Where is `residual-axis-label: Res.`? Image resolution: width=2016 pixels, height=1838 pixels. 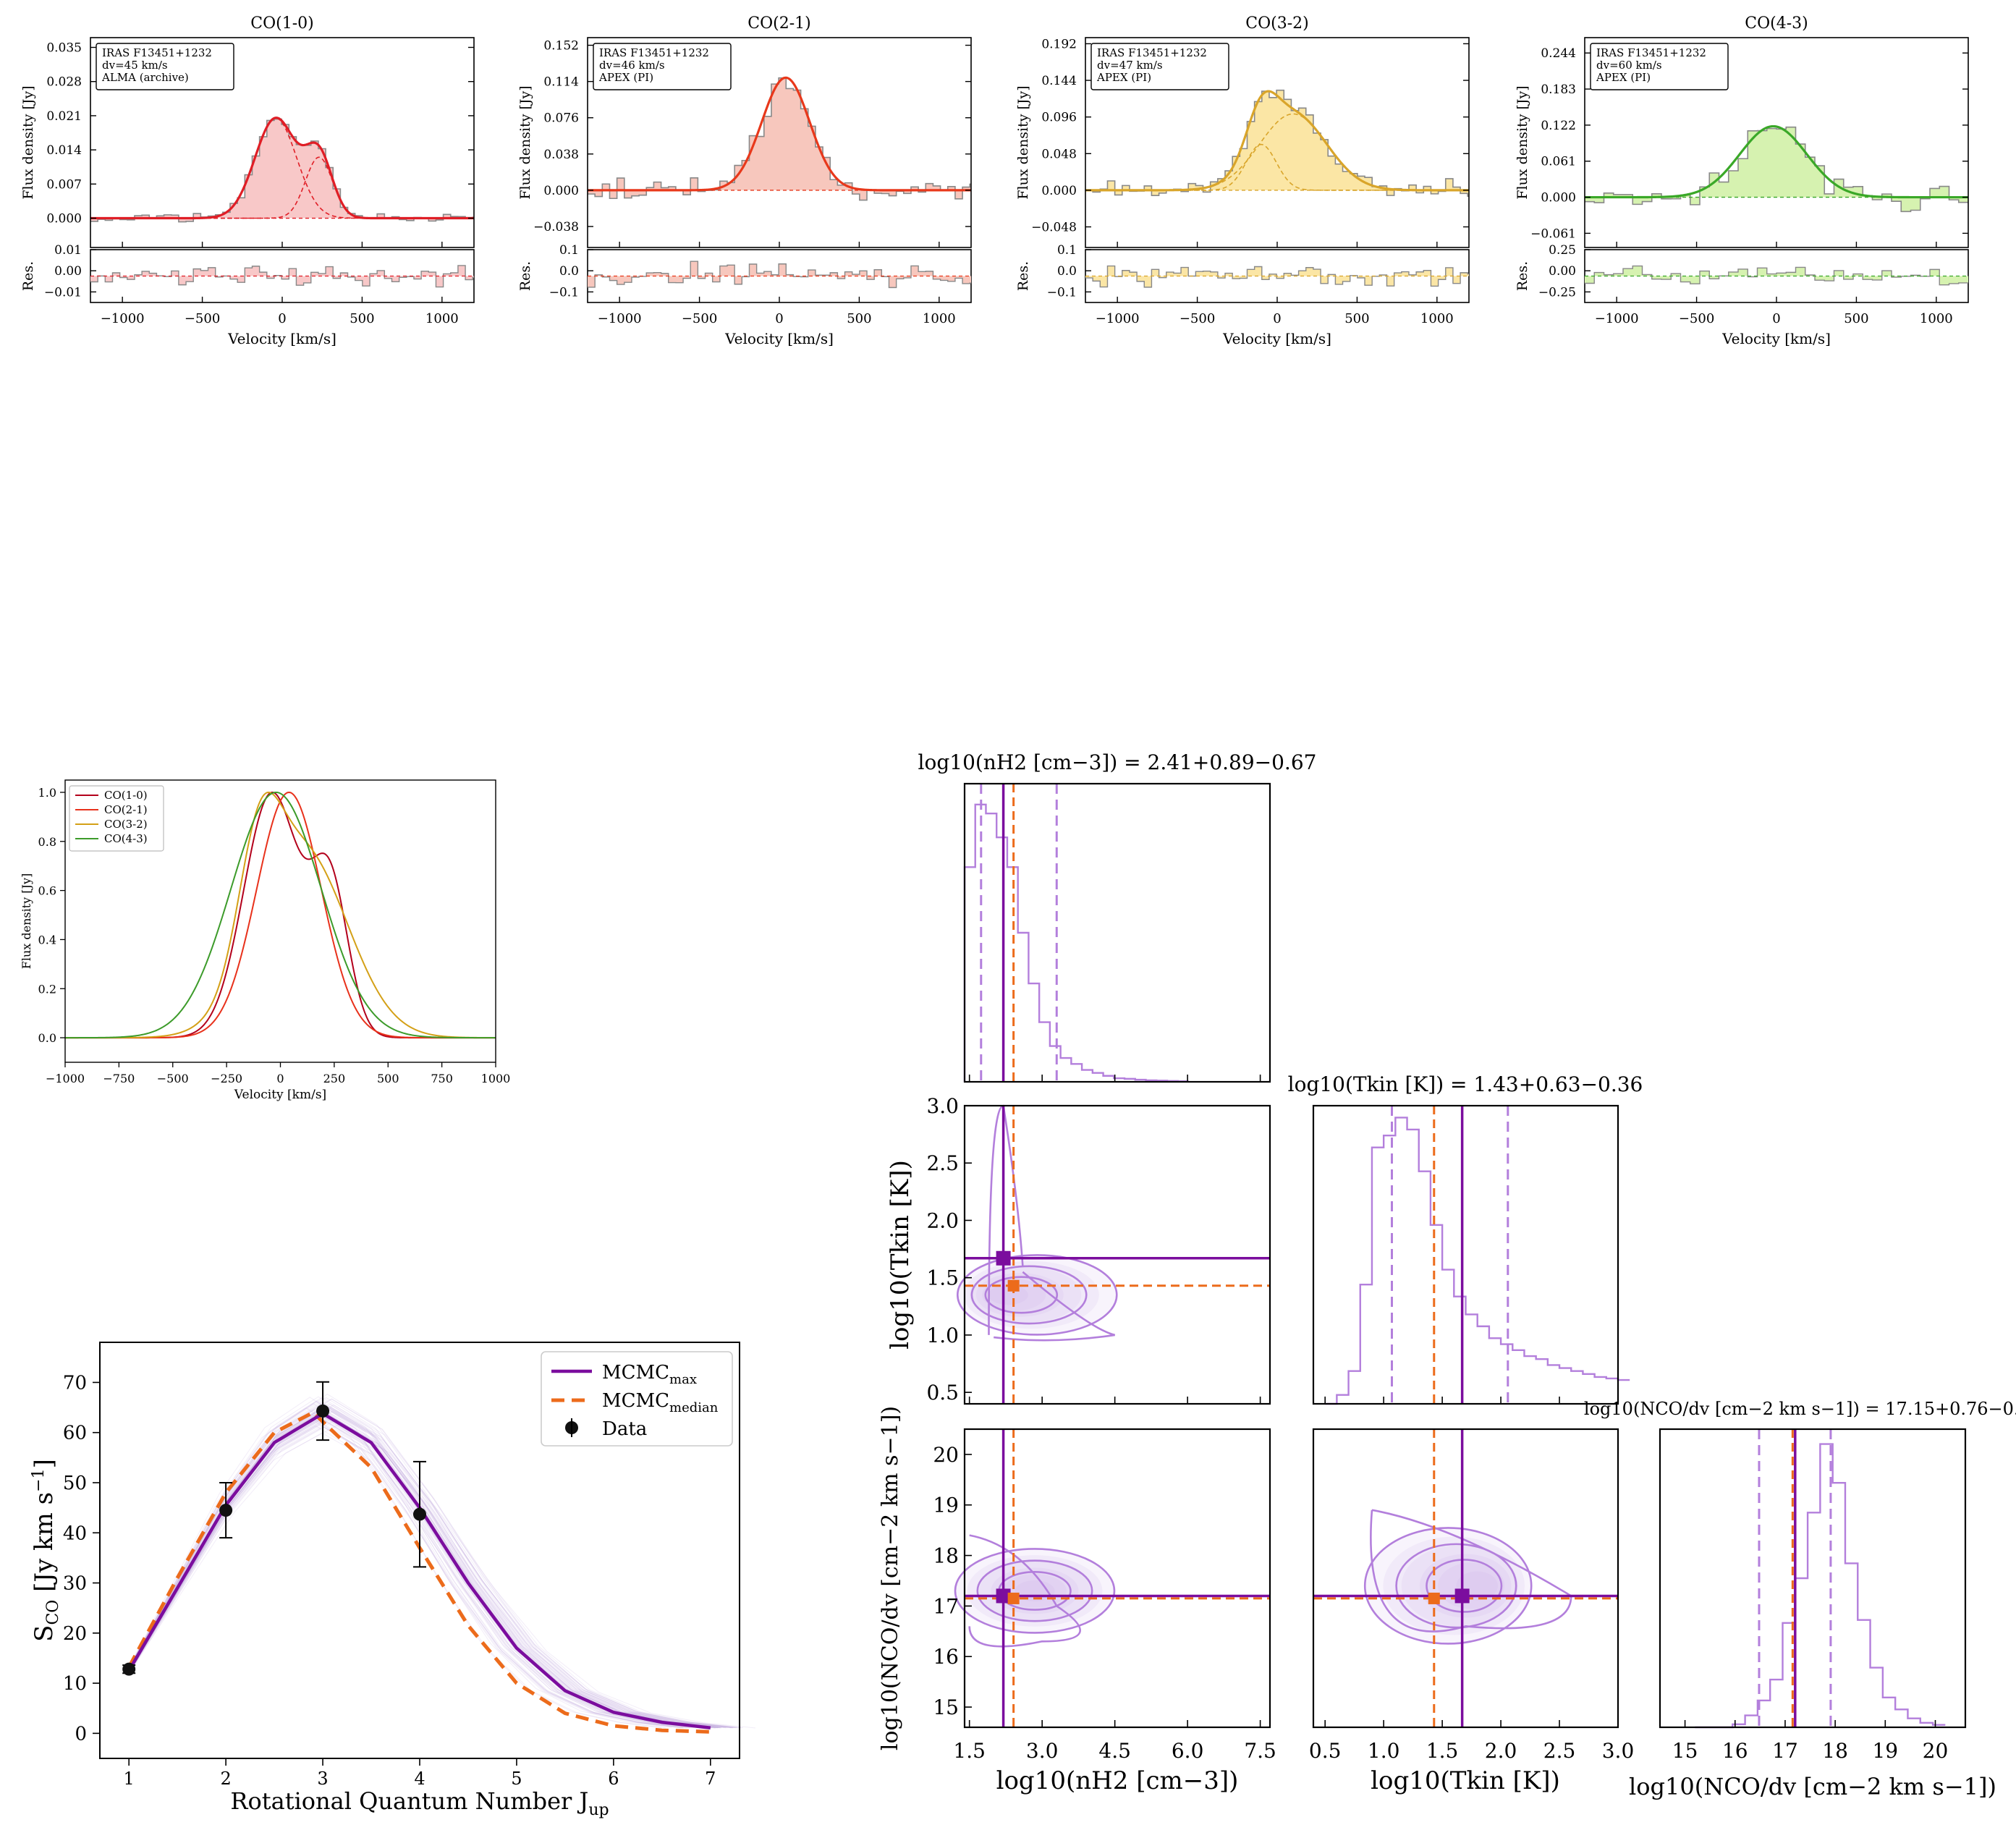 residual-axis-label: Res. is located at coordinates (28, 276).